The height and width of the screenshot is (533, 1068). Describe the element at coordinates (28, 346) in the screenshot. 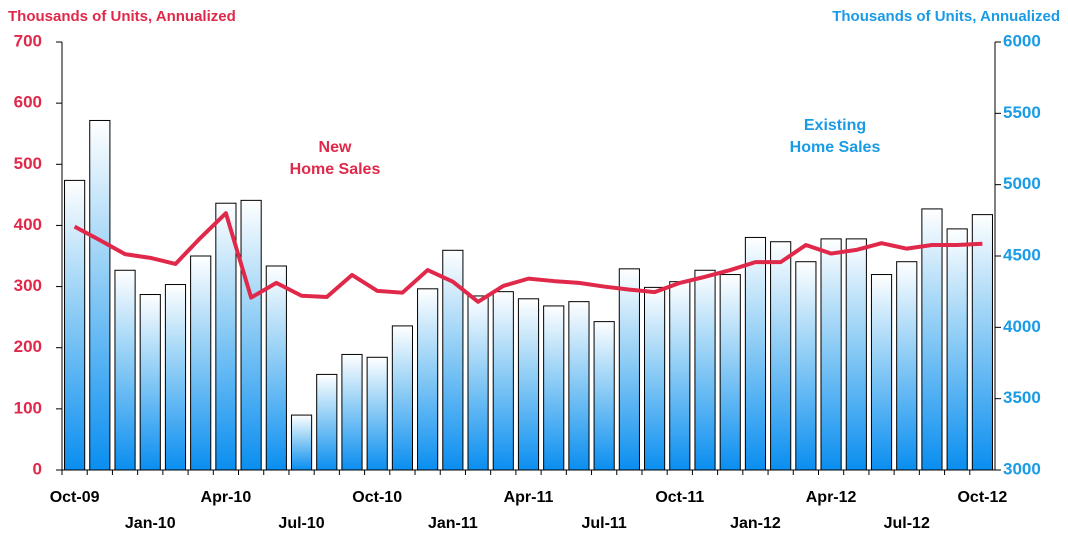

I see `y-tick-label: 200` at that location.